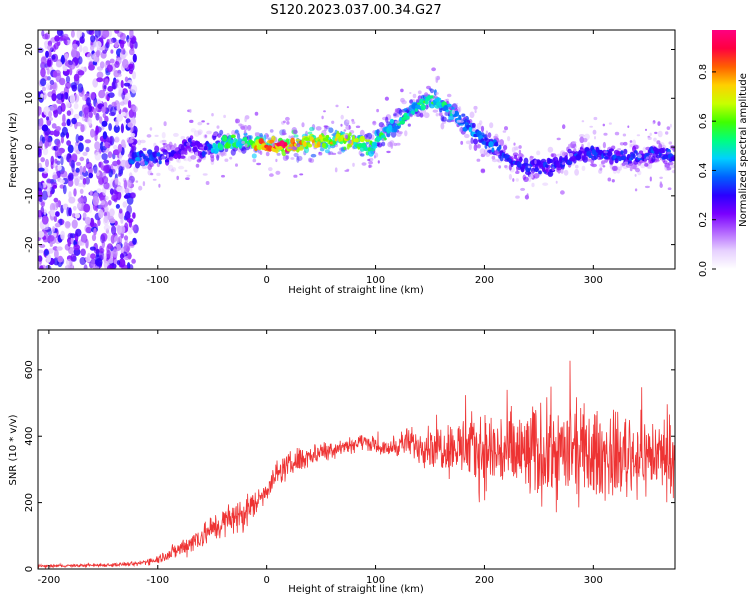 Image resolution: width=750 pixels, height=604 pixels. I want to click on colorbar-tick-label: 0.8, so click(703, 72).